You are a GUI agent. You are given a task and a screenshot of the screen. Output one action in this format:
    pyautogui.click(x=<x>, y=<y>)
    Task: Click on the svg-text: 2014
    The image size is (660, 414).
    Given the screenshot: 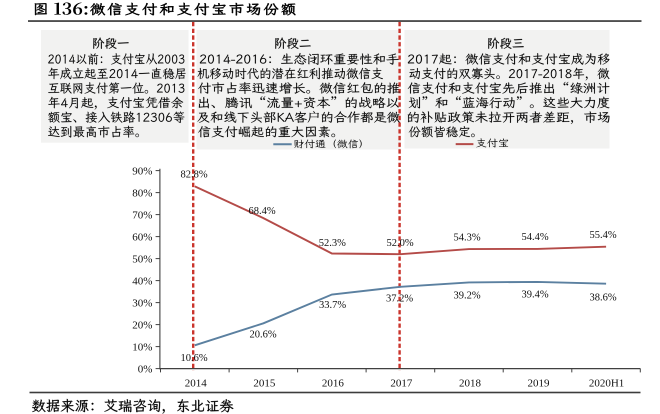 What is the action you would take?
    pyautogui.click(x=196, y=383)
    